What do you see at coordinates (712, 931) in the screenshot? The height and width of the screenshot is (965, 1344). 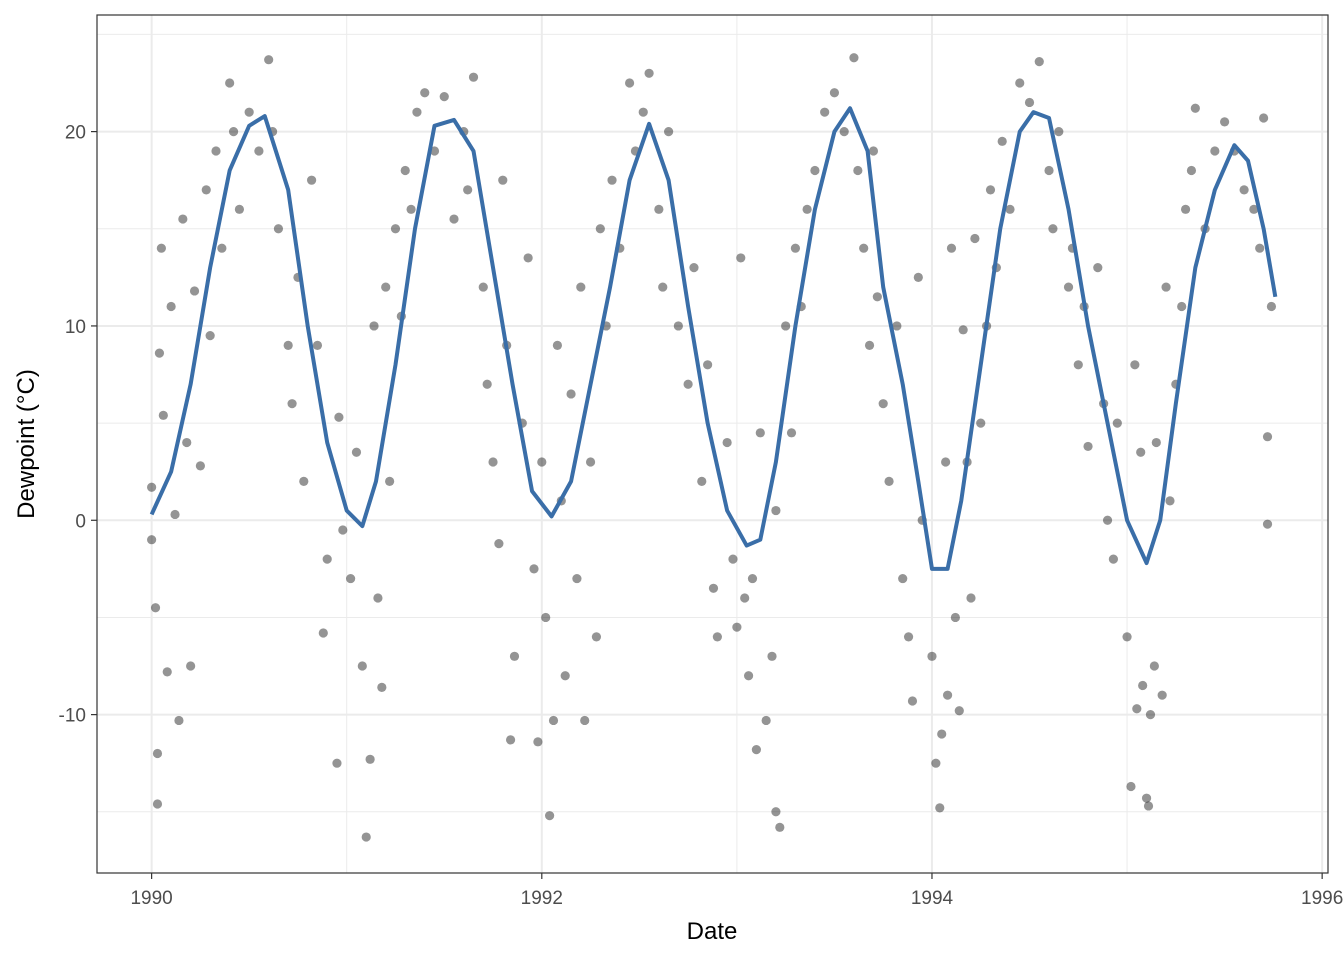 I see `x-axis-title: Date` at bounding box center [712, 931].